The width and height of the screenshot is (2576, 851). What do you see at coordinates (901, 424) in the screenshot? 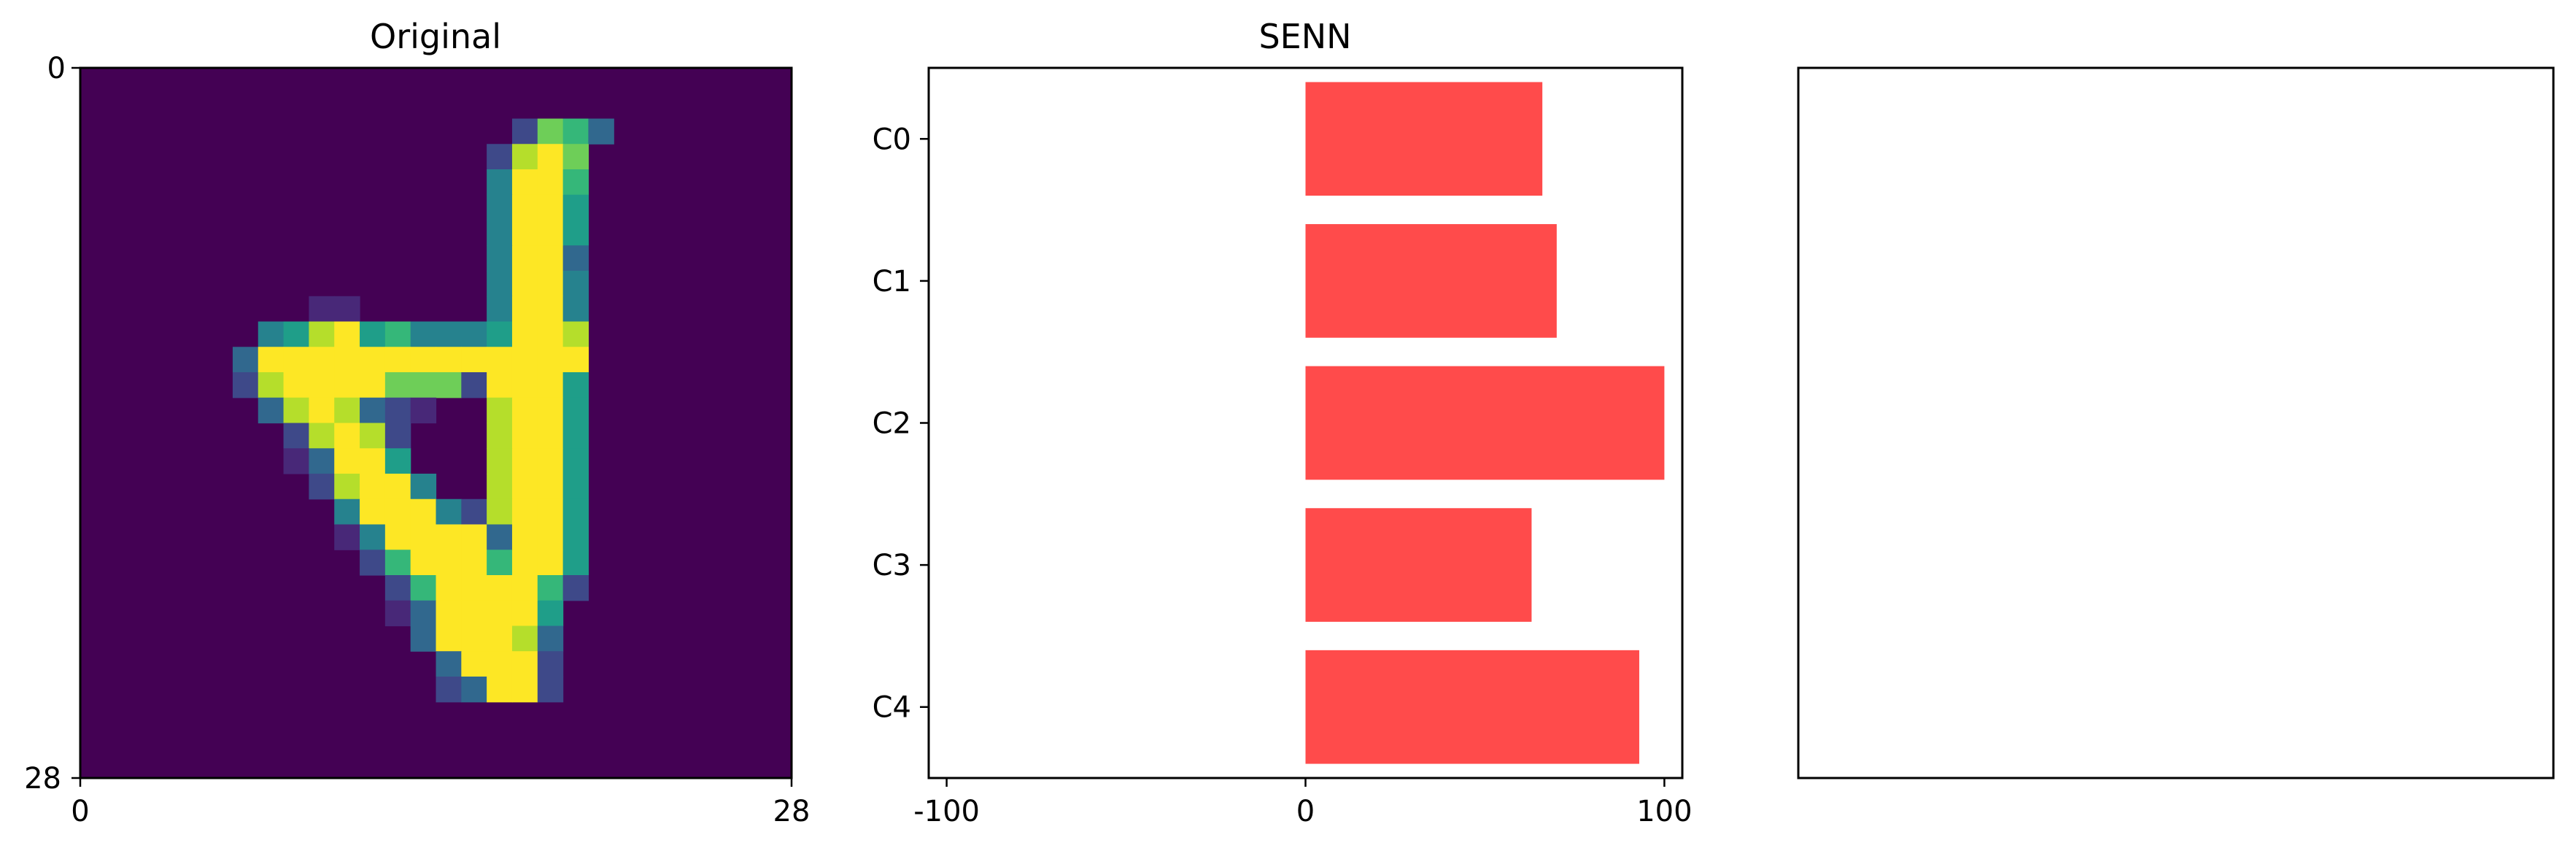
I see `senn-yticks: C0 C1 C2 C3 C4` at bounding box center [901, 424].